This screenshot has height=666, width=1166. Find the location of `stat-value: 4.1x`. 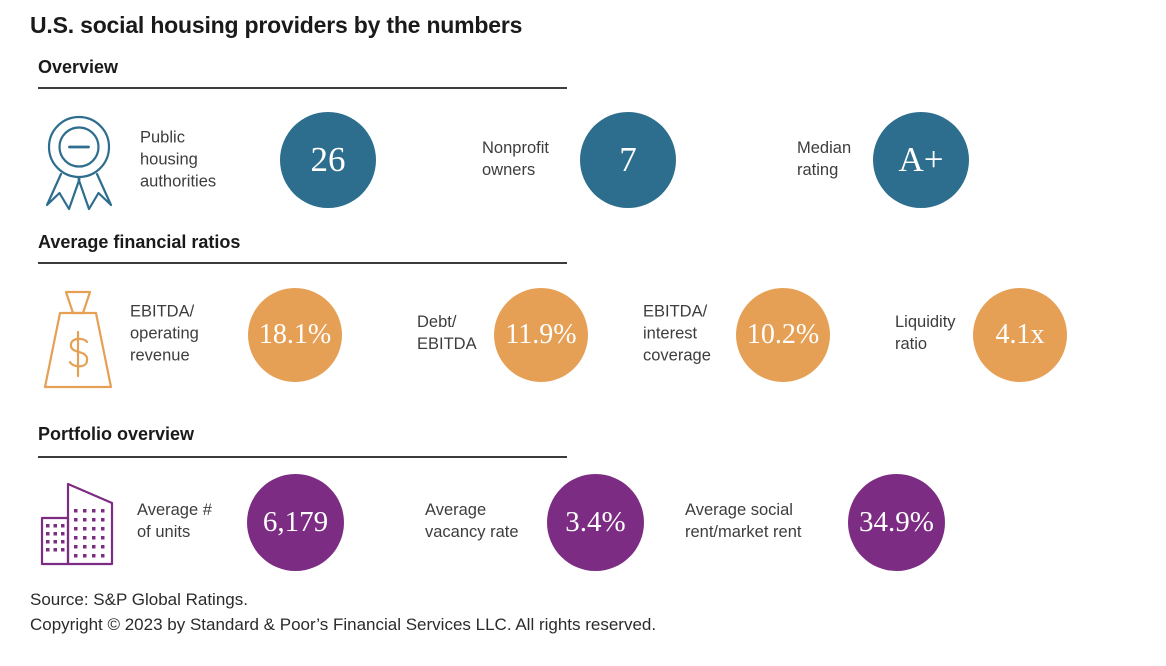

stat-value: 4.1x is located at coordinates (1020, 334).